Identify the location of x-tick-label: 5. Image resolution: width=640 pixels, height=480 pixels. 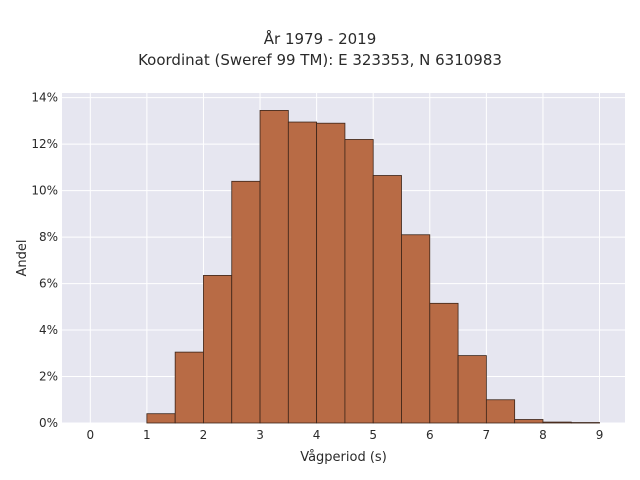
(373, 435).